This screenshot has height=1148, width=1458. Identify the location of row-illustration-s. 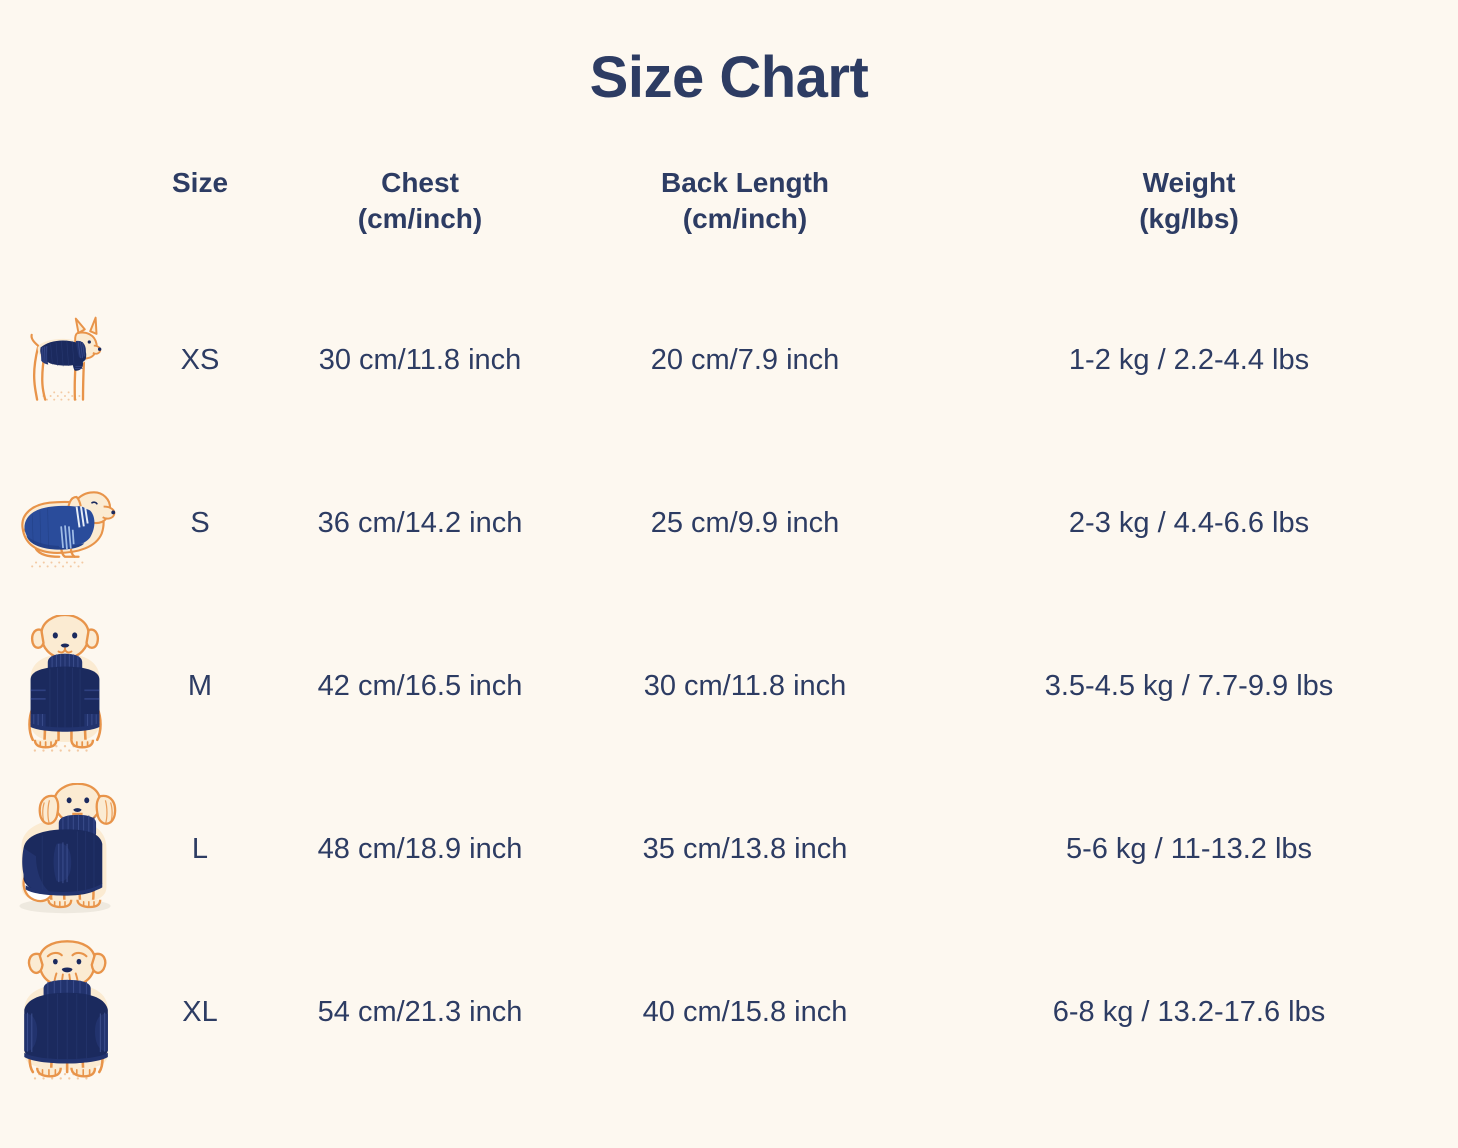
(65, 523).